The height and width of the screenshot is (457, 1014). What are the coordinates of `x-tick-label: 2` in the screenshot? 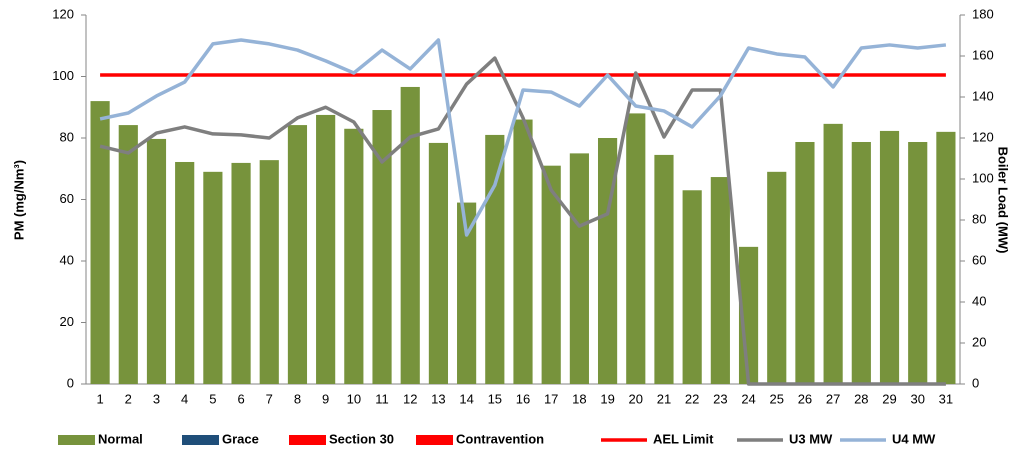 It's located at (128, 398).